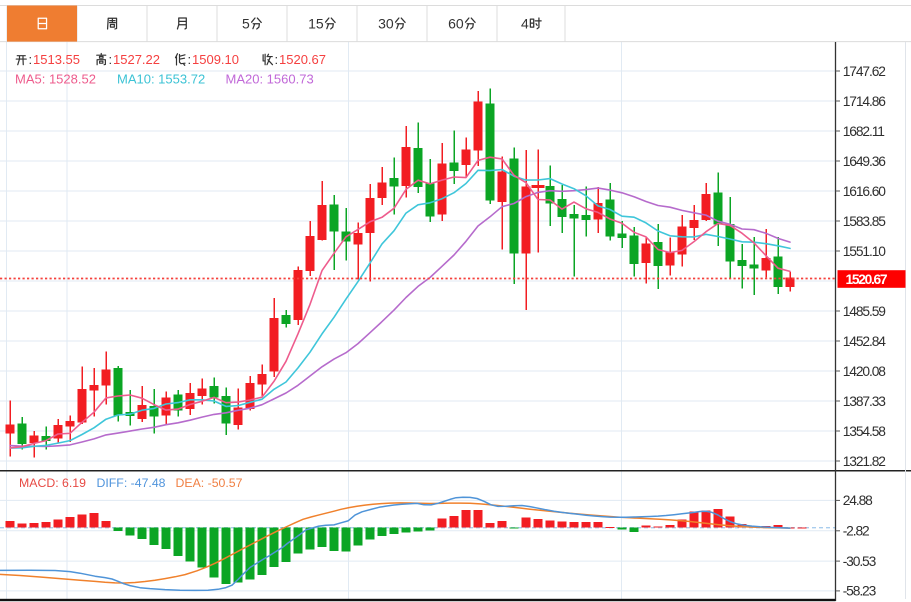  I want to click on svg-text: 1583.85, so click(865, 221).